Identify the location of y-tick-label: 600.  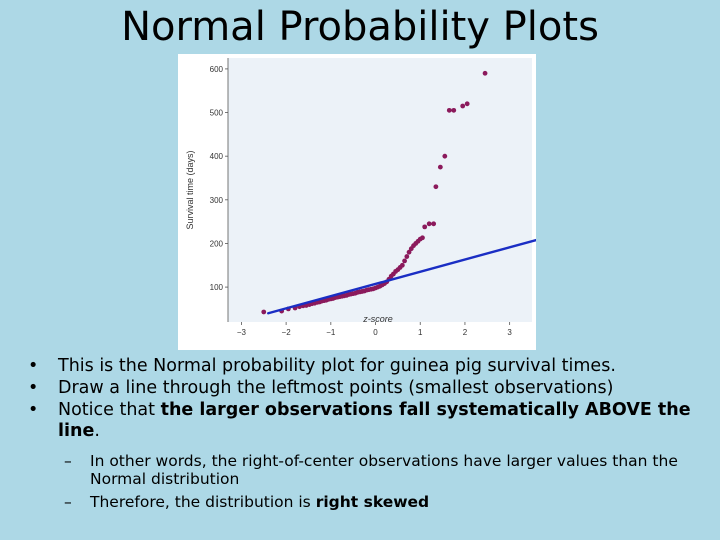
(217, 69).